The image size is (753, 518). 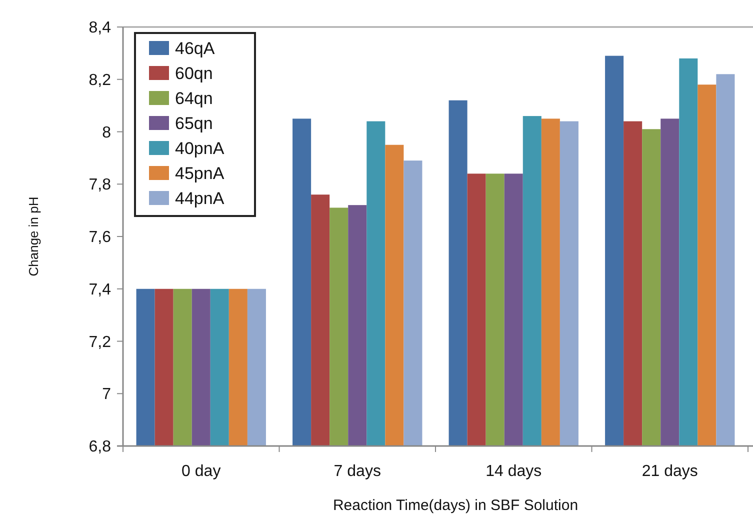 What do you see at coordinates (33, 236) in the screenshot?
I see `y-axis-title: Change in pH` at bounding box center [33, 236].